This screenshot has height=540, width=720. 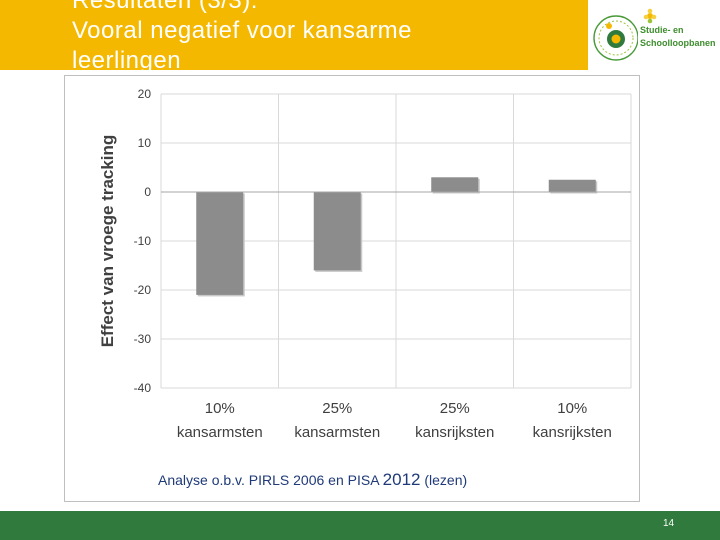 What do you see at coordinates (145, 143) in the screenshot?
I see `y-tick-label: 10` at bounding box center [145, 143].